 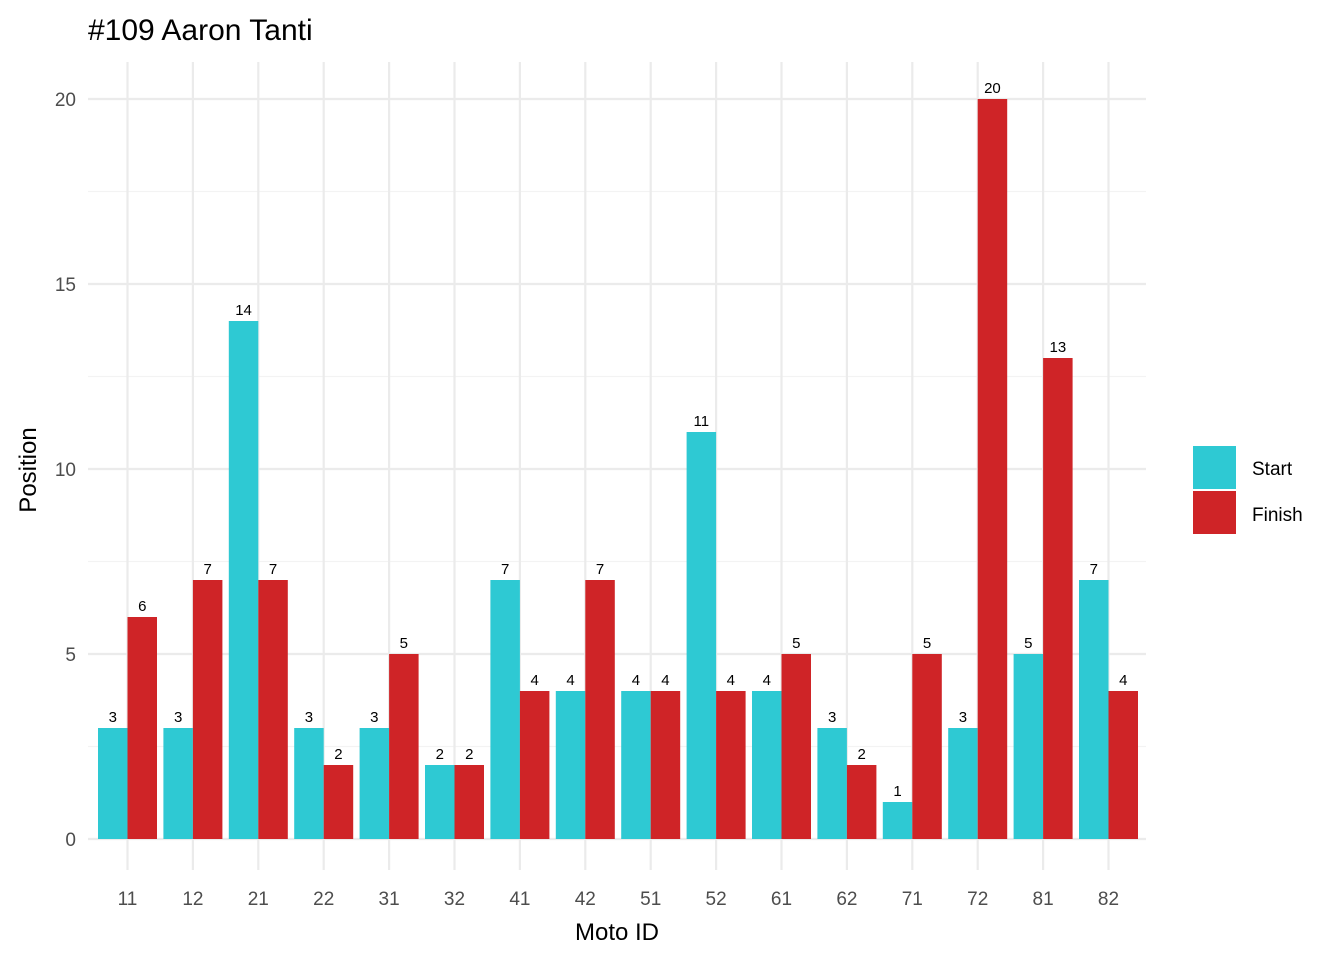 I want to click on x-tick-label: 71, so click(x=912, y=899).